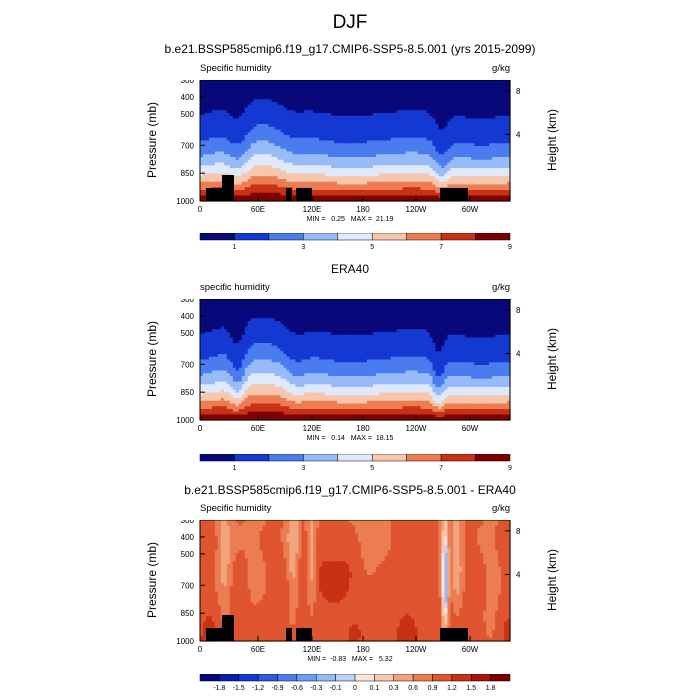 The image size is (700, 700). What do you see at coordinates (219, 688) in the screenshot?
I see `colorbar-label: -1.8` at bounding box center [219, 688].